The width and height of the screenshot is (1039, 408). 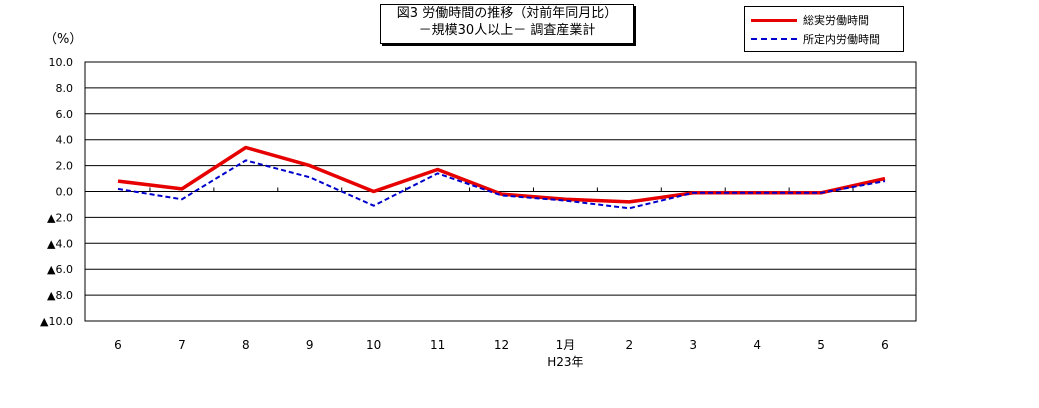 I want to click on x-tick-label: 9, so click(x=310, y=345).